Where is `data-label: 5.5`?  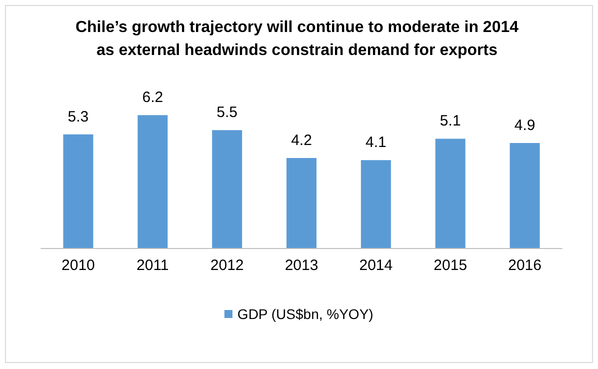
data-label: 5.5 is located at coordinates (227, 113).